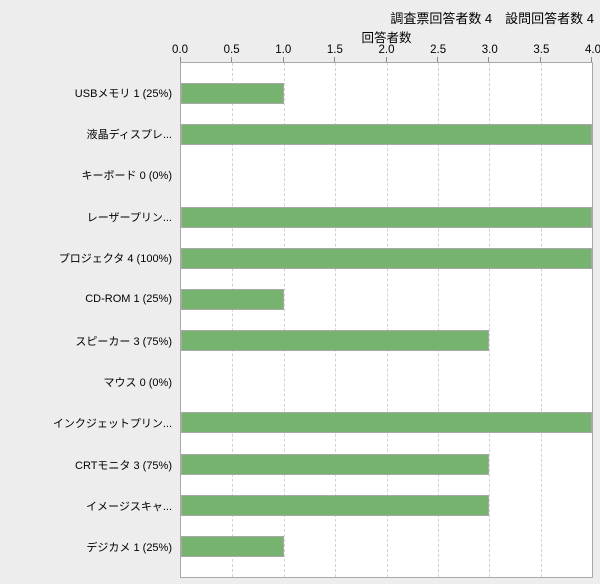 The width and height of the screenshot is (600, 584). I want to click on category-row: マウス 0 (0%), so click(86, 381).